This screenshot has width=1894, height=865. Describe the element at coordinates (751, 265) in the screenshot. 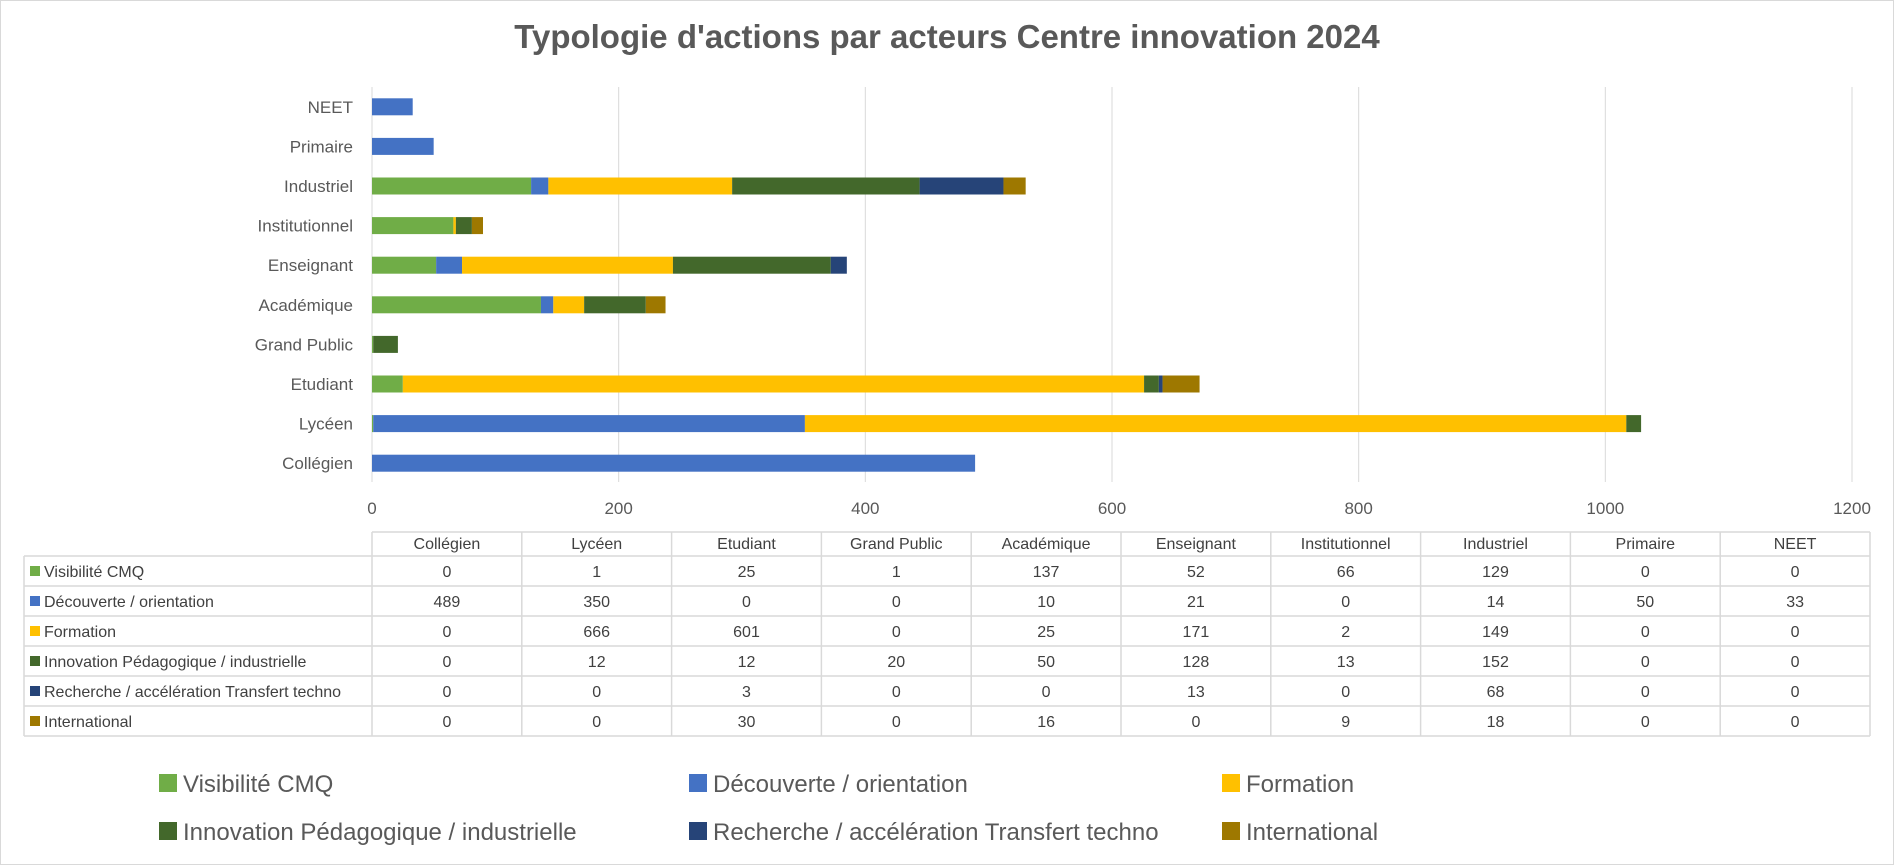

I see `bar-innovation-pedagogique-industrielle-enseignant` at that location.